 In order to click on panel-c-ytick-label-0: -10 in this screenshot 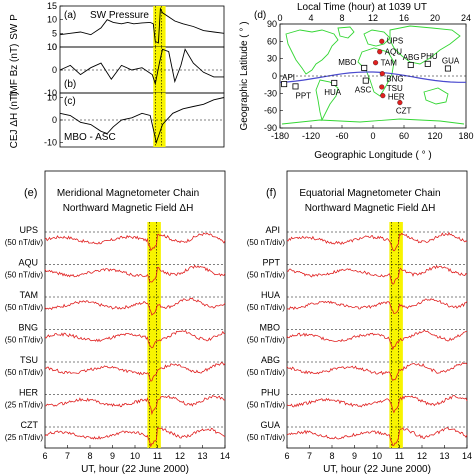, I will do `click(50, 143)`.